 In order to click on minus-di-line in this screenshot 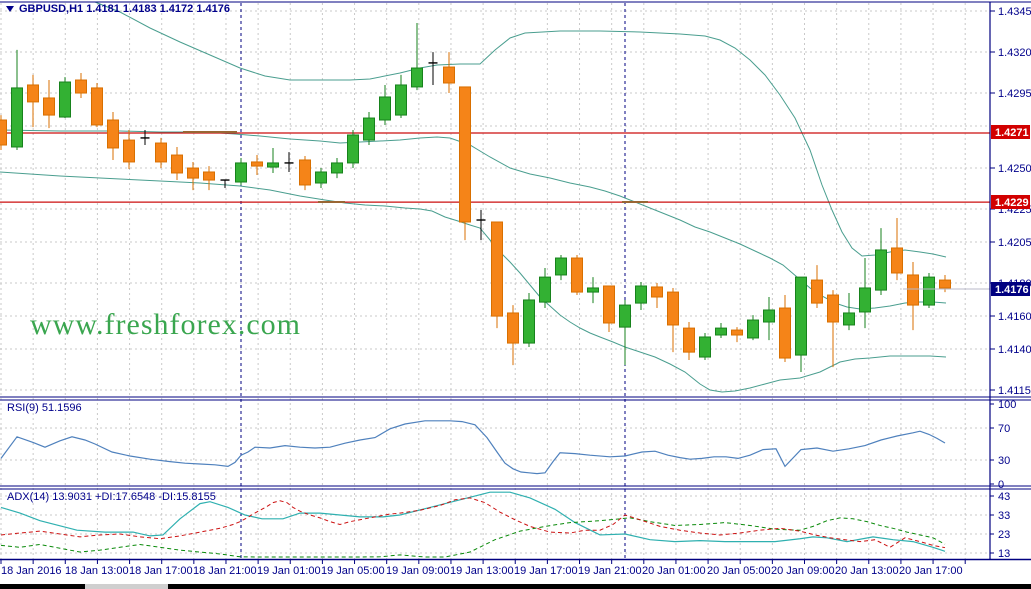, I will do `click(473, 523)`.